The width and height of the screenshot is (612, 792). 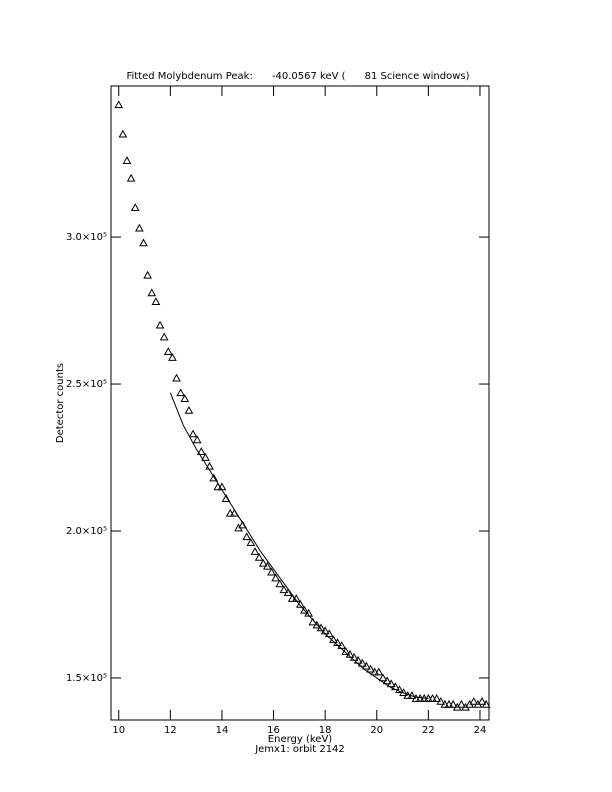 What do you see at coordinates (299, 749) in the screenshot?
I see `subtitle: Jemx1: orbit 2142` at bounding box center [299, 749].